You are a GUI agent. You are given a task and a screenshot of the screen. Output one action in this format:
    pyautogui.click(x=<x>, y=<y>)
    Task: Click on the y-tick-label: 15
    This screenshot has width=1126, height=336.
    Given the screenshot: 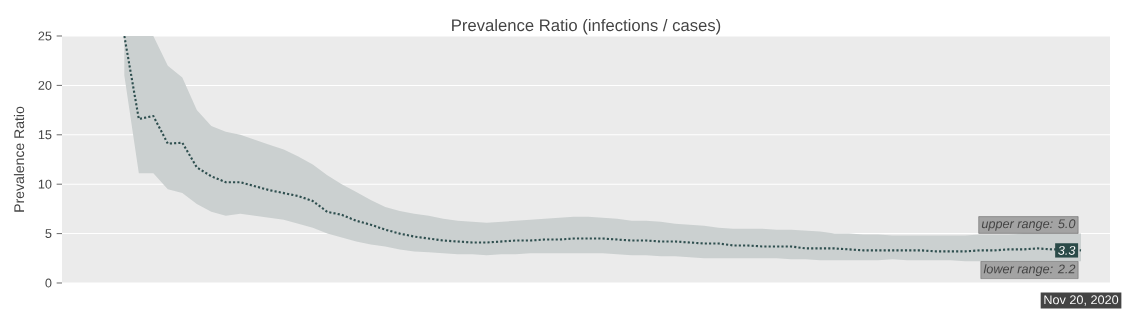 What is the action you would take?
    pyautogui.click(x=45, y=135)
    